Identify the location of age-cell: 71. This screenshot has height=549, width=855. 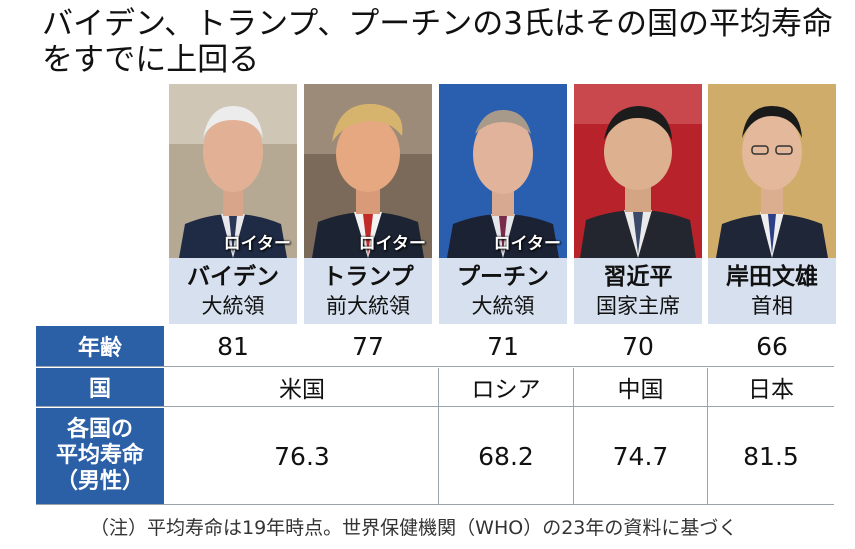
(503, 346).